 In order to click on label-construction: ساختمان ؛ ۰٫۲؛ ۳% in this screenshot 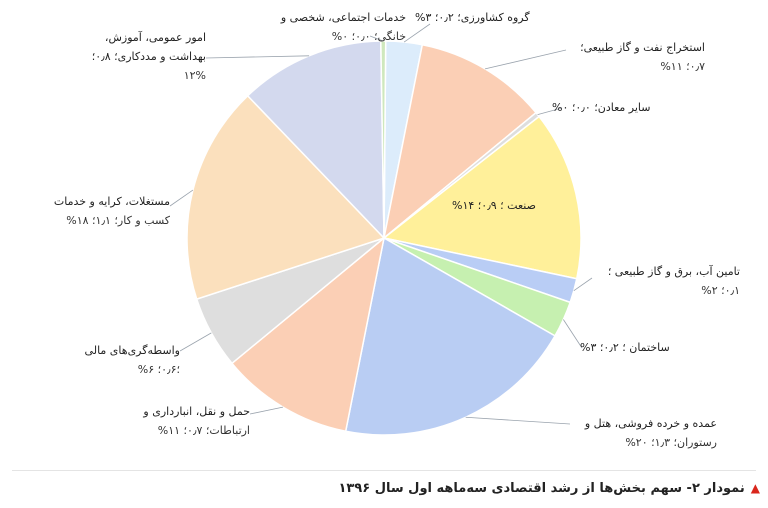, I will do `click(625, 347)`.